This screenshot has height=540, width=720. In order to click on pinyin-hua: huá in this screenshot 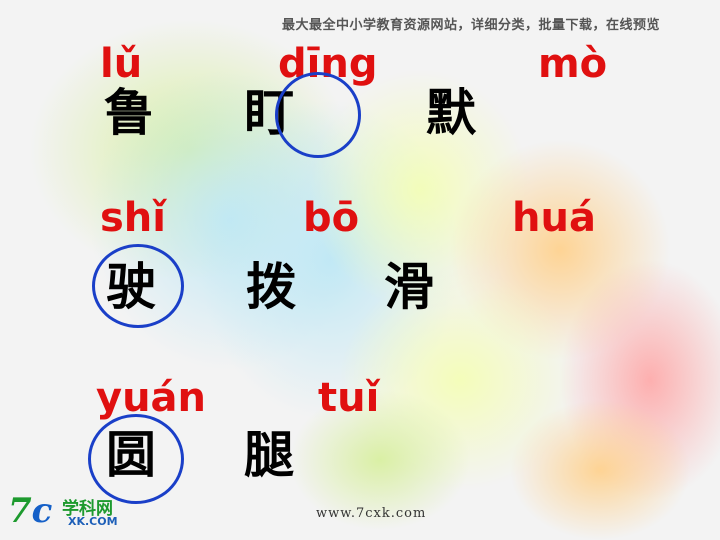, I will do `click(554, 218)`.